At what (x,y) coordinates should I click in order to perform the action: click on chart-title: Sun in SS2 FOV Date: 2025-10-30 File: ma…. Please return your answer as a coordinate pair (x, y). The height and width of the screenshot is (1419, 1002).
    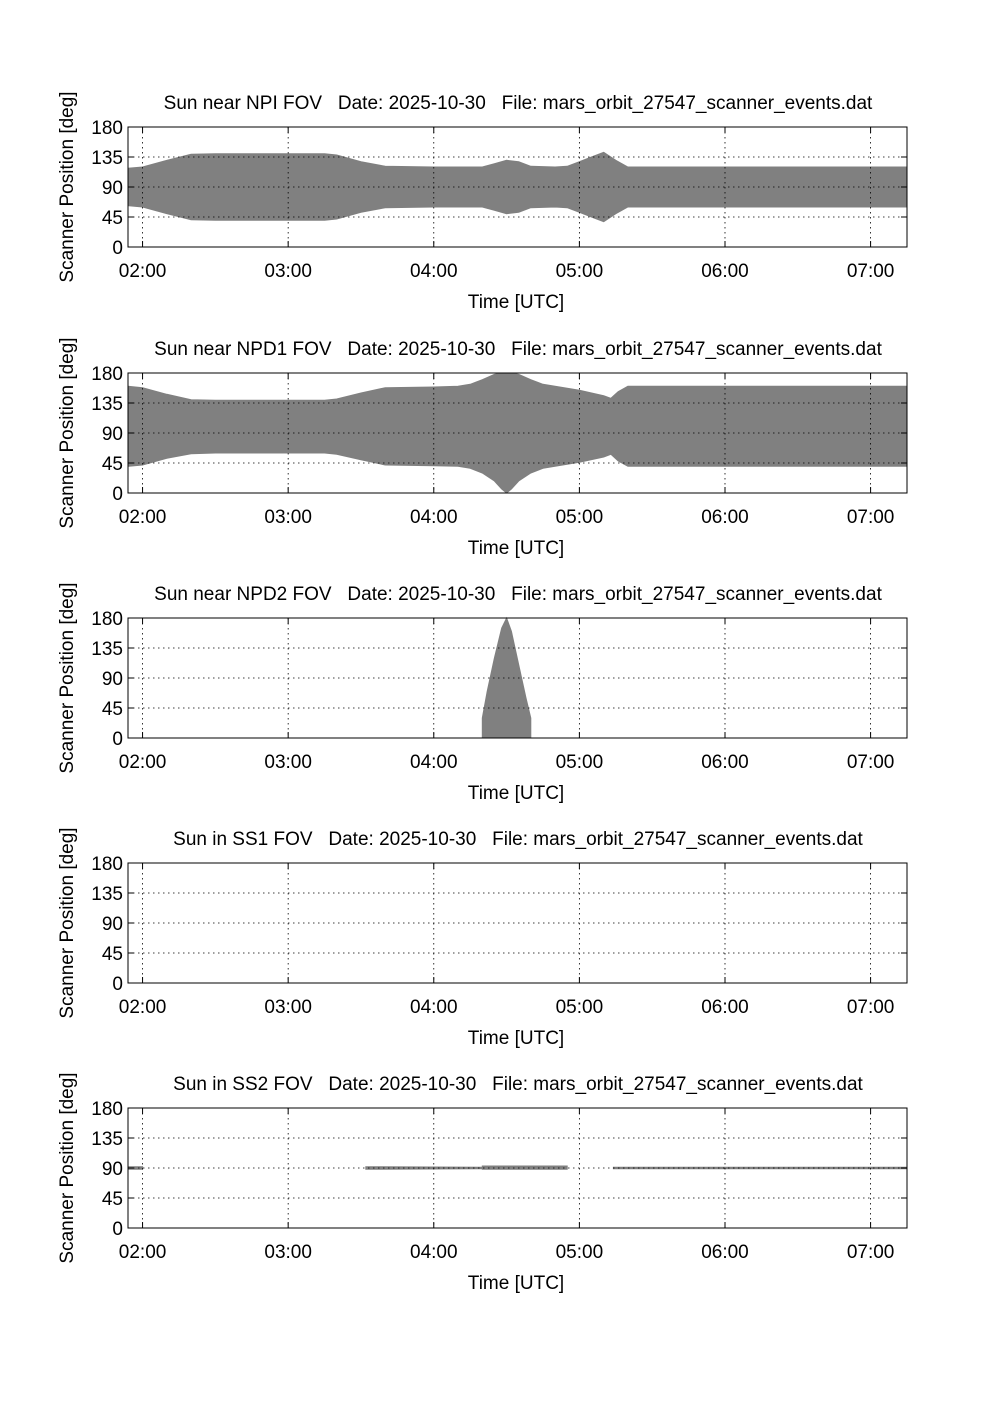
    Looking at the image, I should click on (518, 1084).